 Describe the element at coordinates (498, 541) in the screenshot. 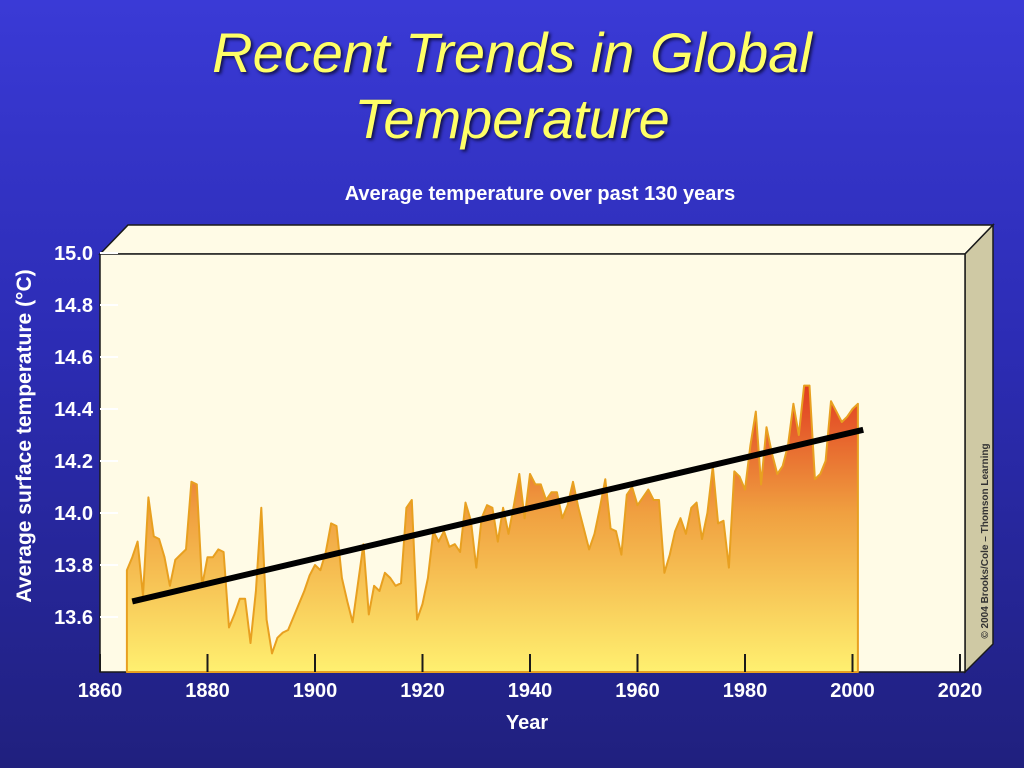

I see `data-point-1934` at that location.